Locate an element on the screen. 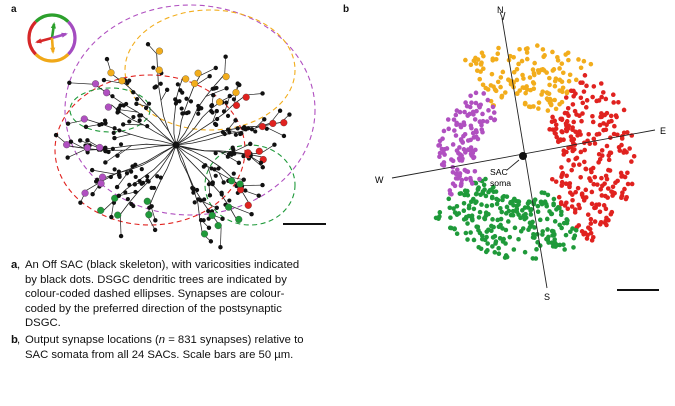 The image size is (675, 406). caption-a-sep: , is located at coordinates (19, 265).